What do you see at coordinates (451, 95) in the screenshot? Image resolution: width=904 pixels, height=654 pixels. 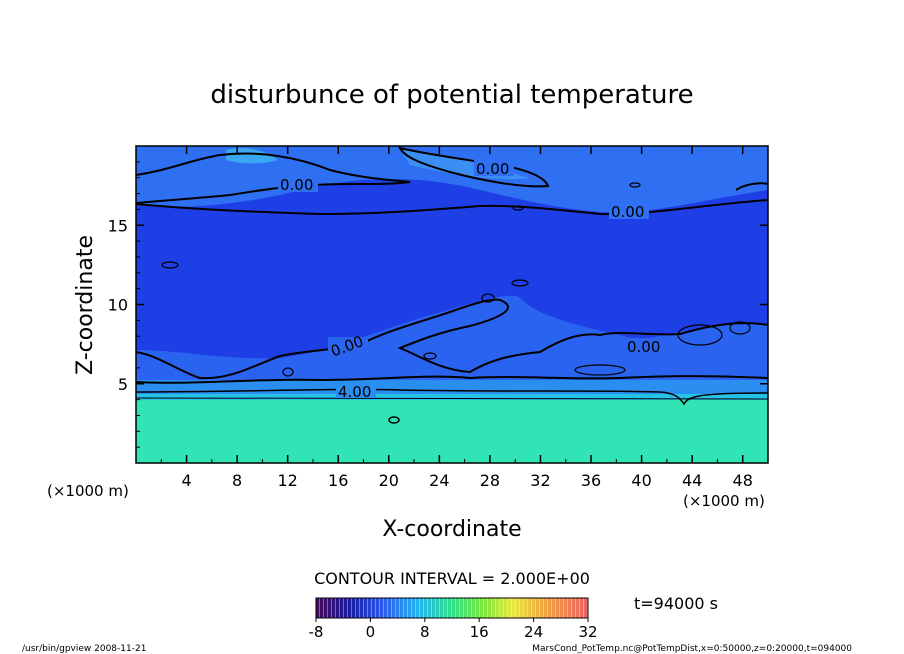 I see `chart-title: disturbunce of potential temperature` at bounding box center [451, 95].